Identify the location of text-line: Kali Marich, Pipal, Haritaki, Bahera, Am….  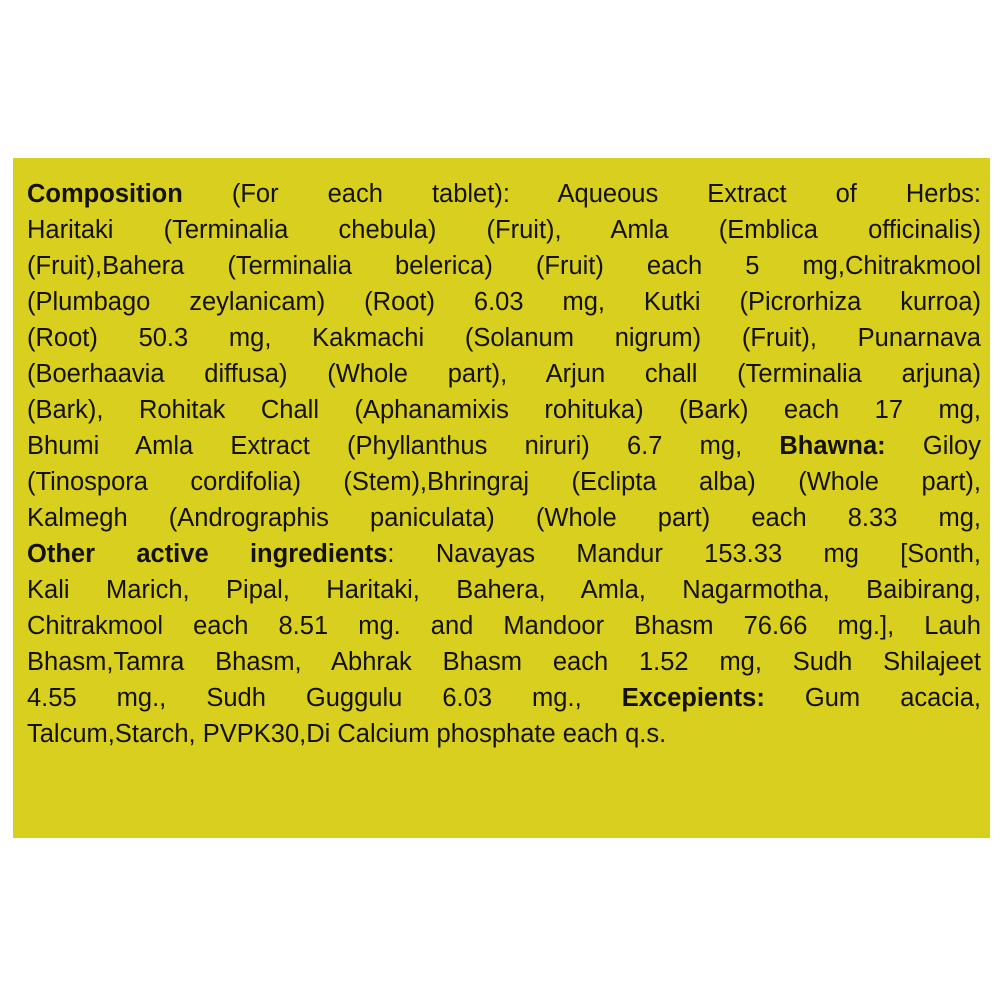
(504, 590).